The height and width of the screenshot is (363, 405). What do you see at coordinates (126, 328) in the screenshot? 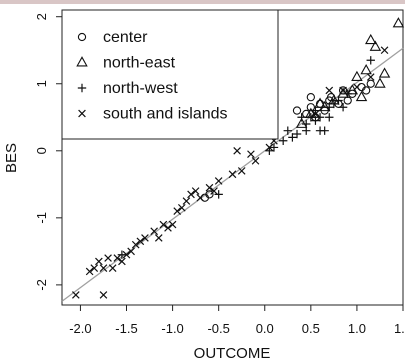
I see `x-tick-label: -1.5` at bounding box center [126, 328].